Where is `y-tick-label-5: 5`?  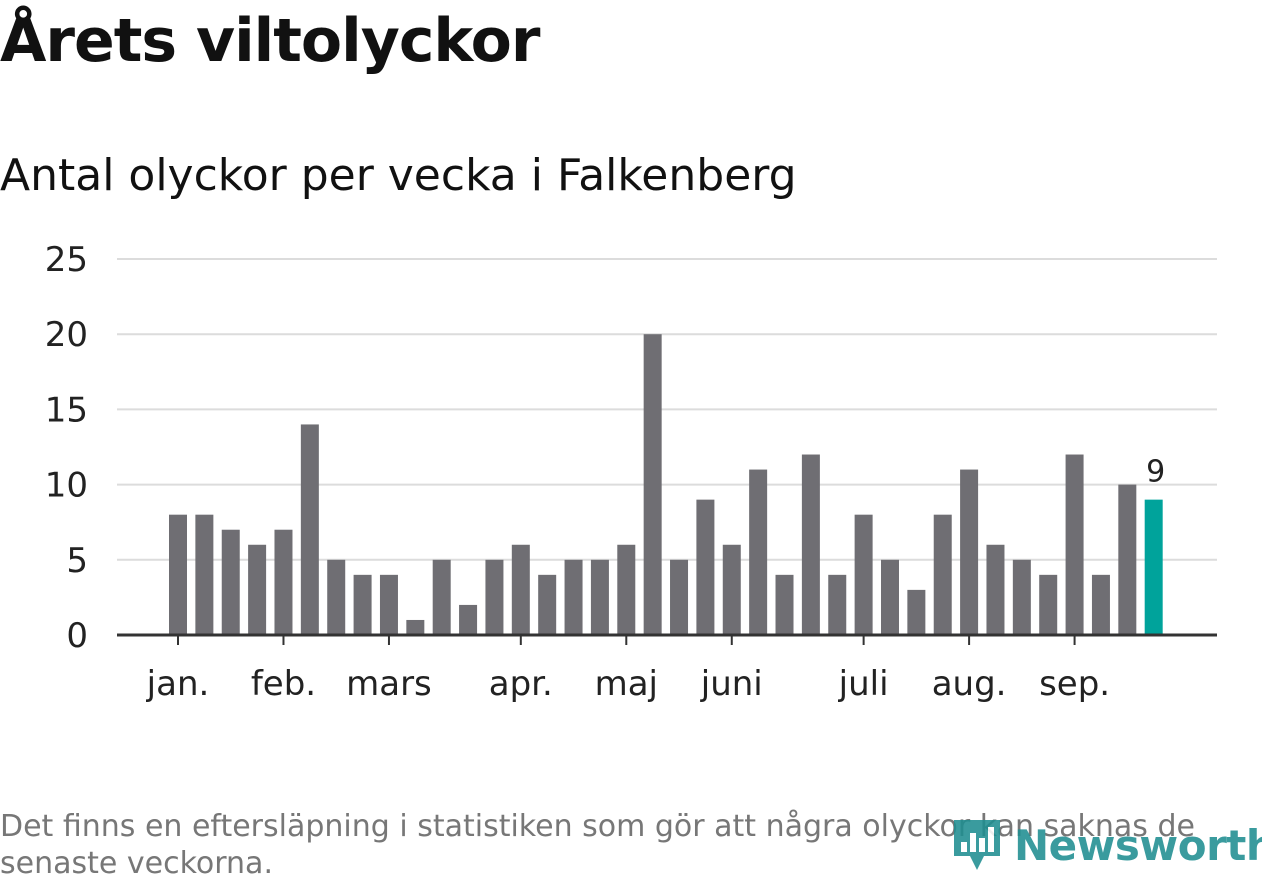
y-tick-label-5: 5 is located at coordinates (77, 561).